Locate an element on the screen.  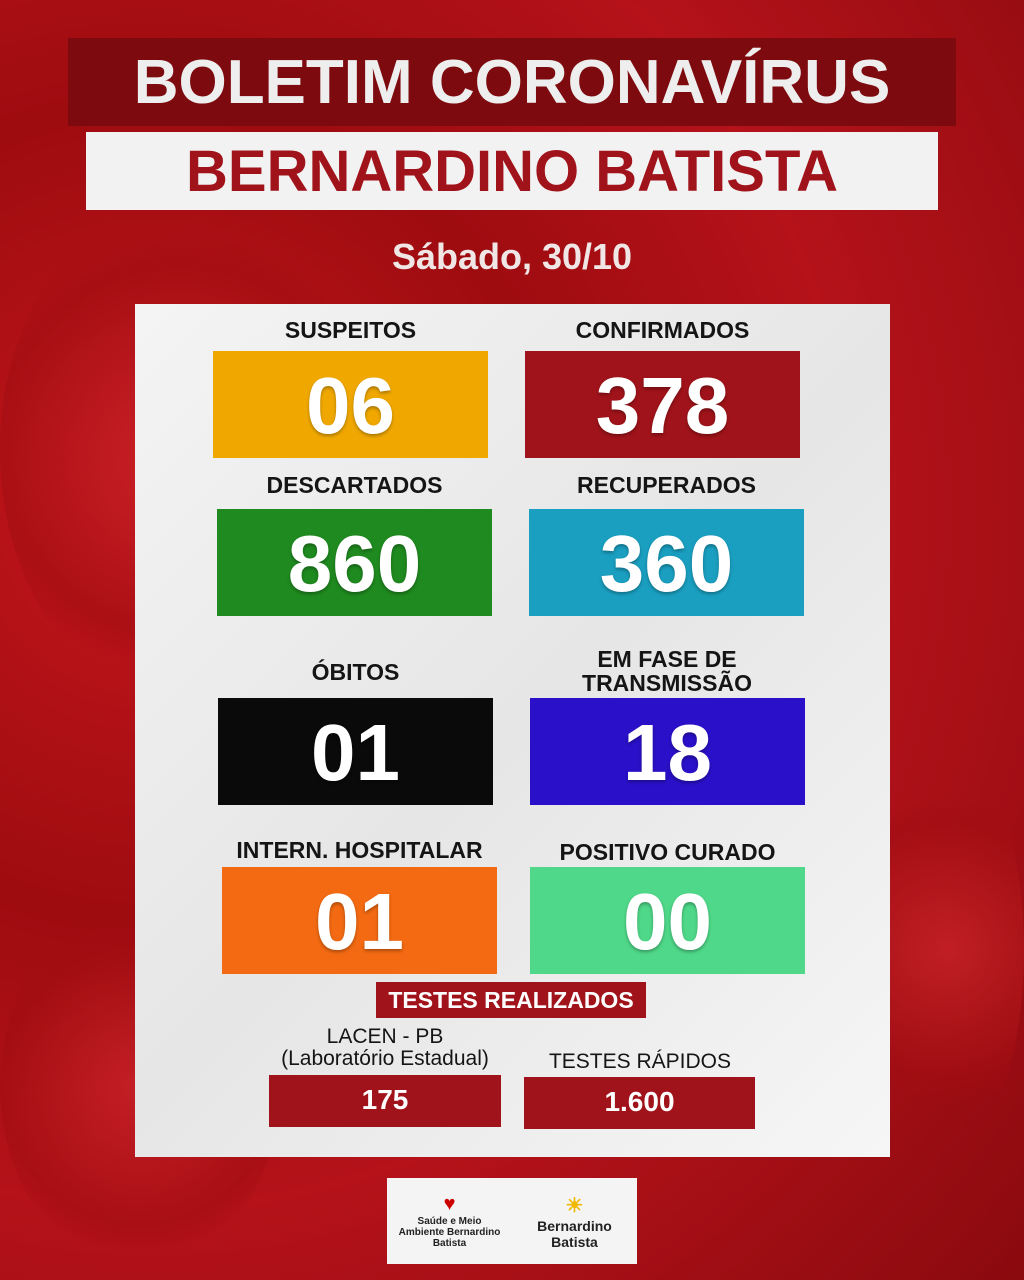
stat-label: CONFIRMADOS is located at coordinates (662, 330).